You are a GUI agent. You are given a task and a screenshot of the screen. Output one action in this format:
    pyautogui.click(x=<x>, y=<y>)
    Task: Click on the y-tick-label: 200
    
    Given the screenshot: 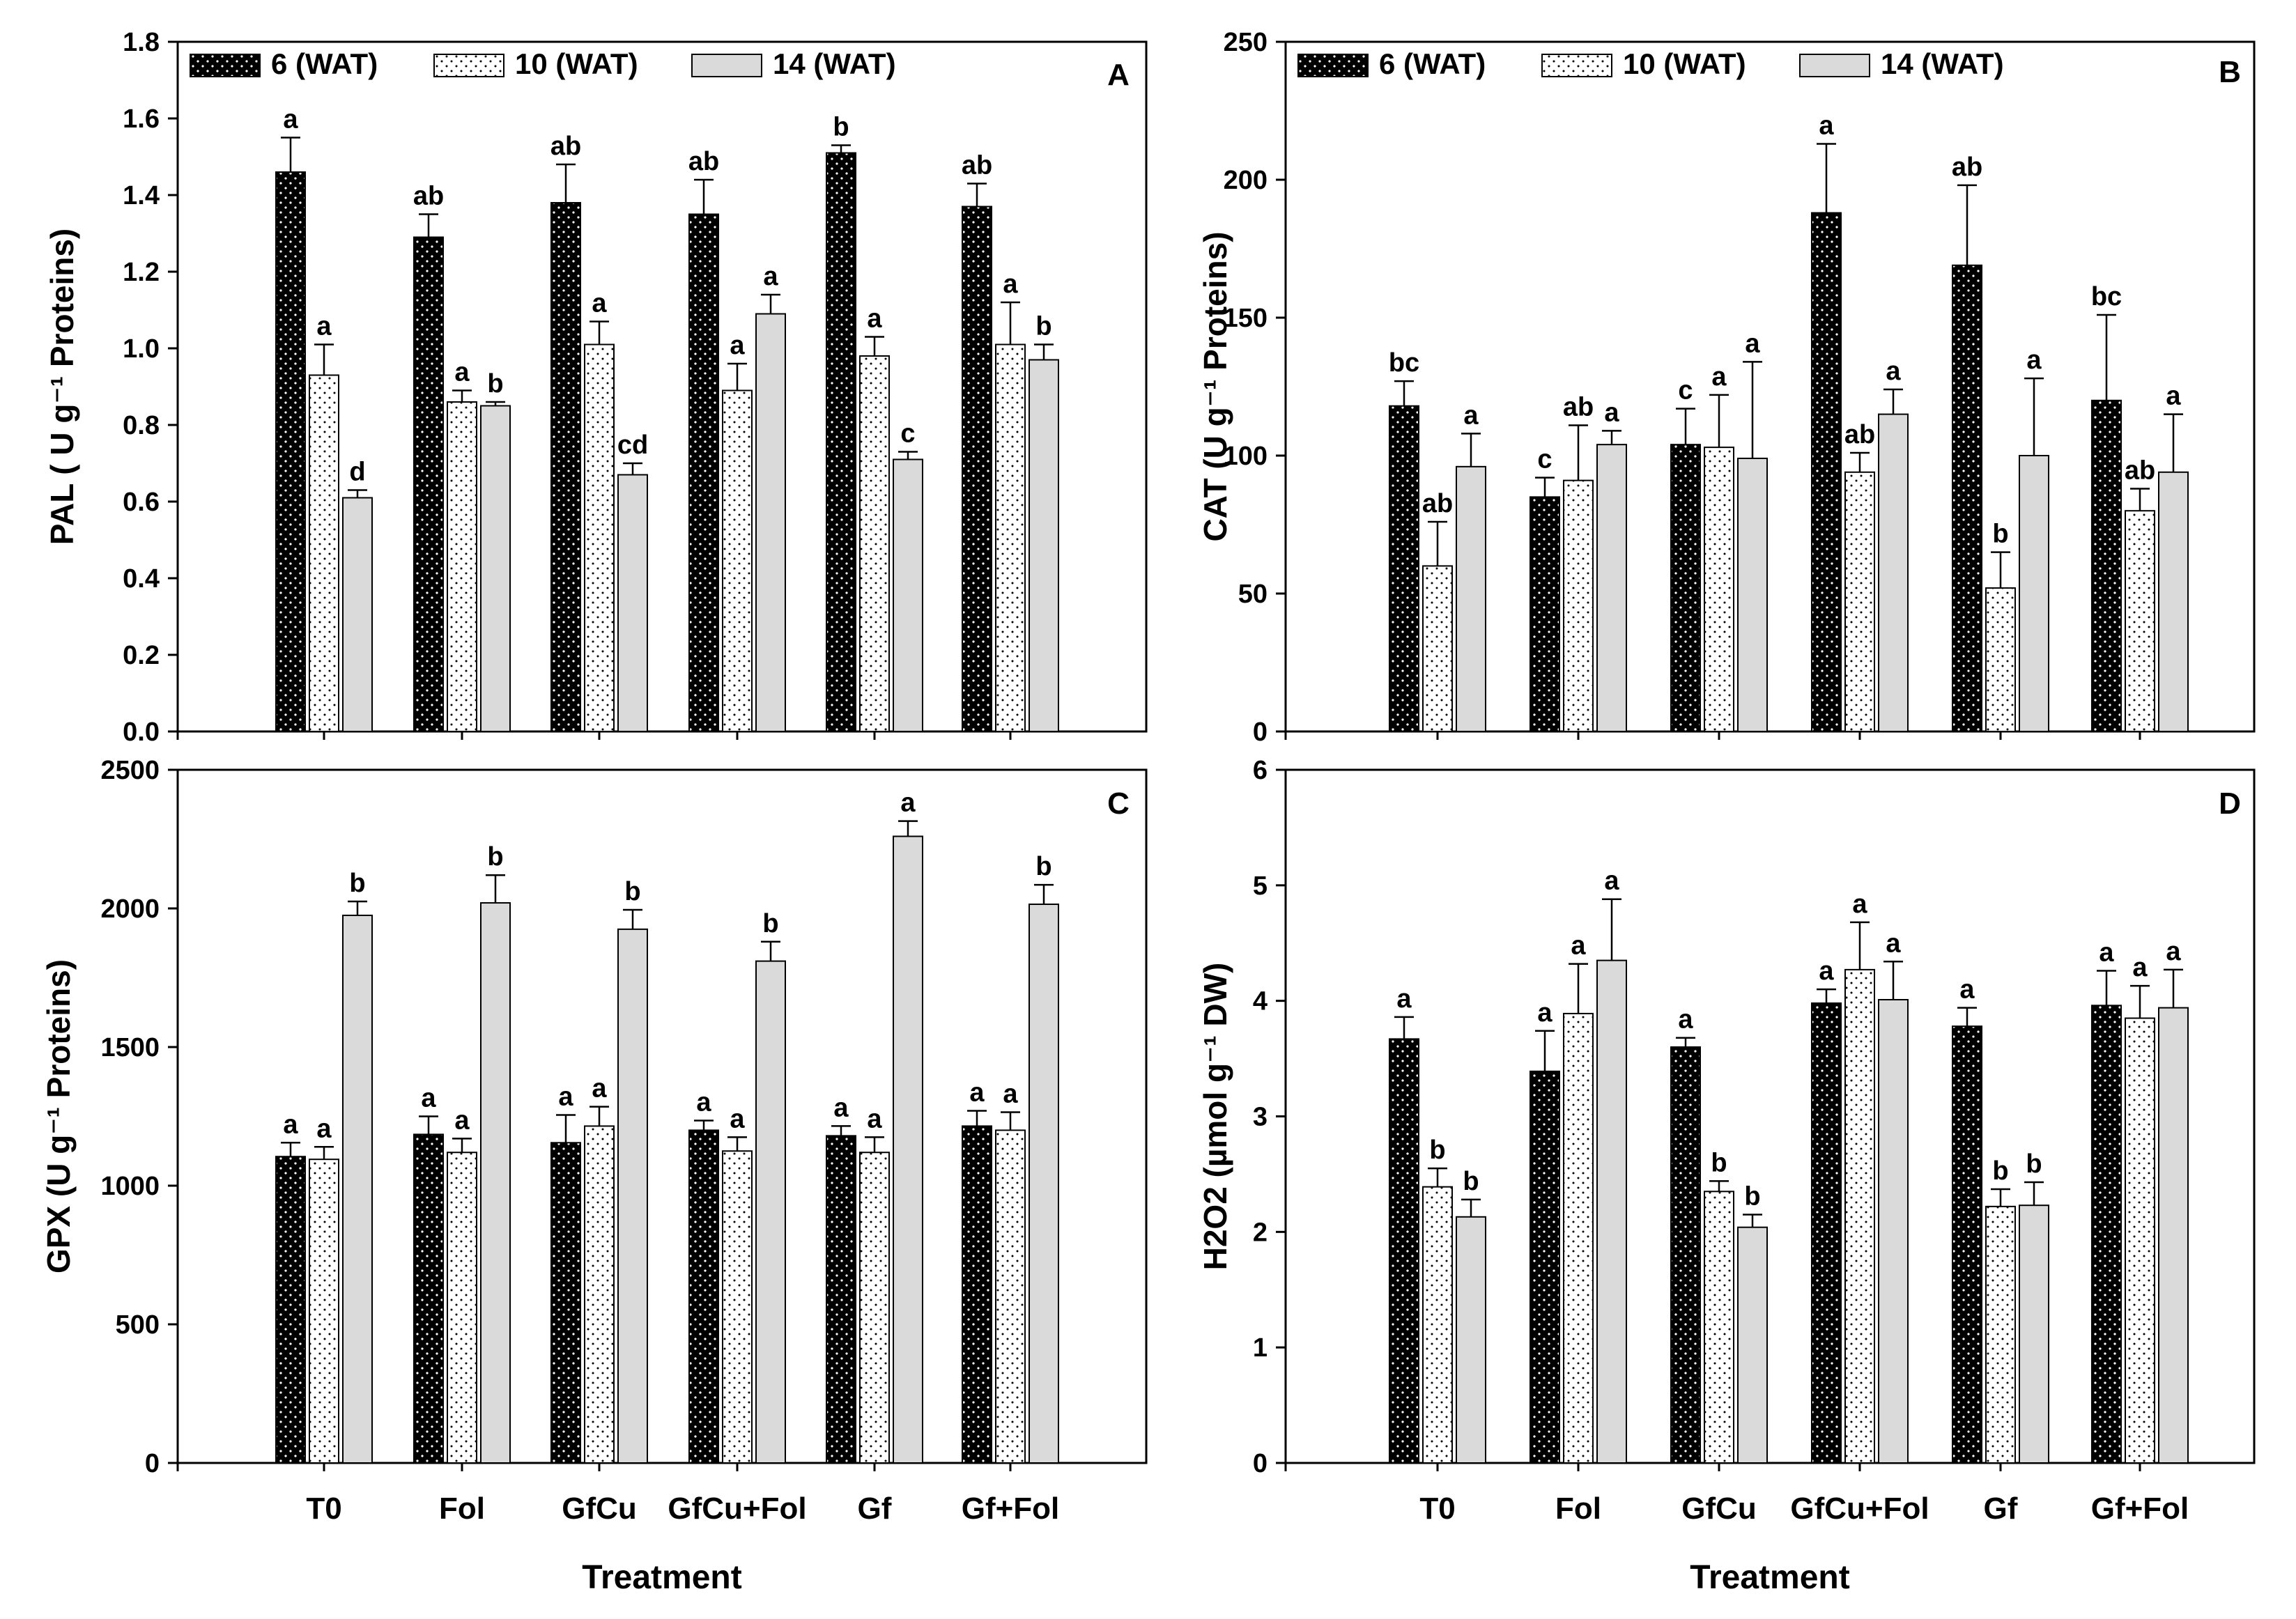 What is the action you would take?
    pyautogui.click(x=1246, y=180)
    